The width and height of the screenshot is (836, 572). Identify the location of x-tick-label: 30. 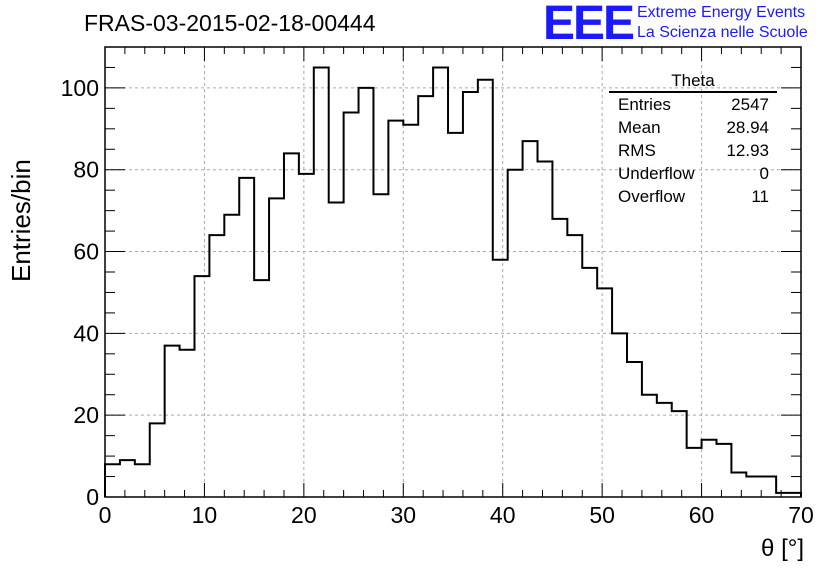
(403, 515).